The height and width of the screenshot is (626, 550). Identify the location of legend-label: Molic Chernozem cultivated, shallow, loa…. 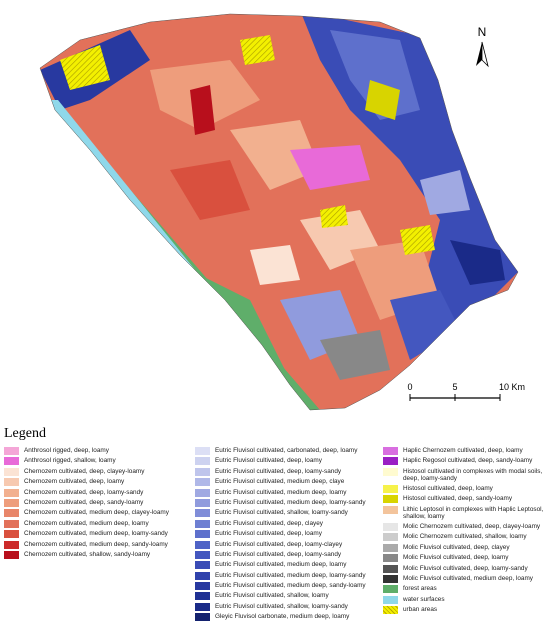
(465, 537).